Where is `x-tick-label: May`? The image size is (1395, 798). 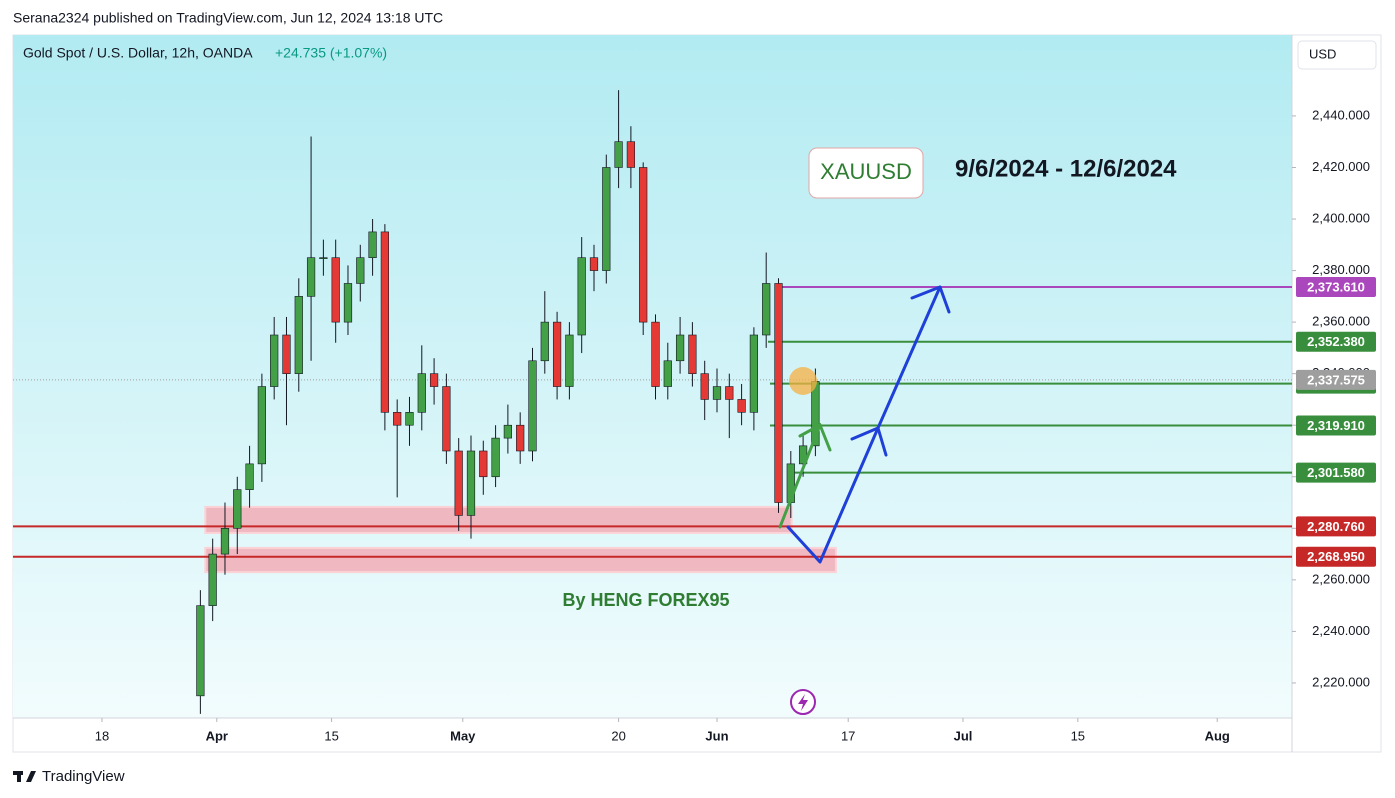 x-tick-label: May is located at coordinates (463, 735).